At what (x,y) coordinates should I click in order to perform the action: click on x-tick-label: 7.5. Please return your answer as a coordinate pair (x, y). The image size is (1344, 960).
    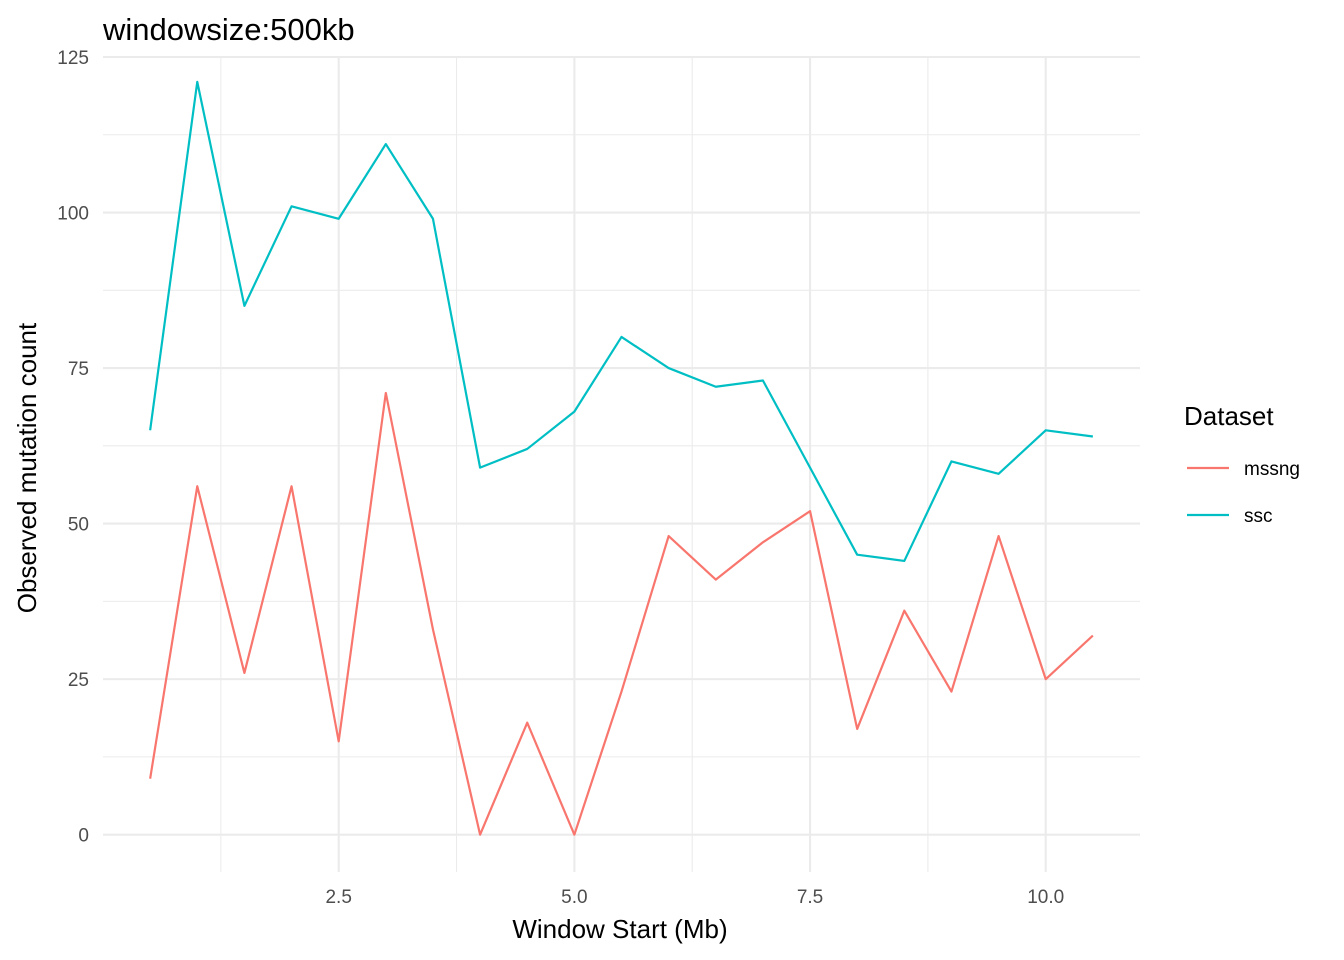
    Looking at the image, I should click on (810, 897).